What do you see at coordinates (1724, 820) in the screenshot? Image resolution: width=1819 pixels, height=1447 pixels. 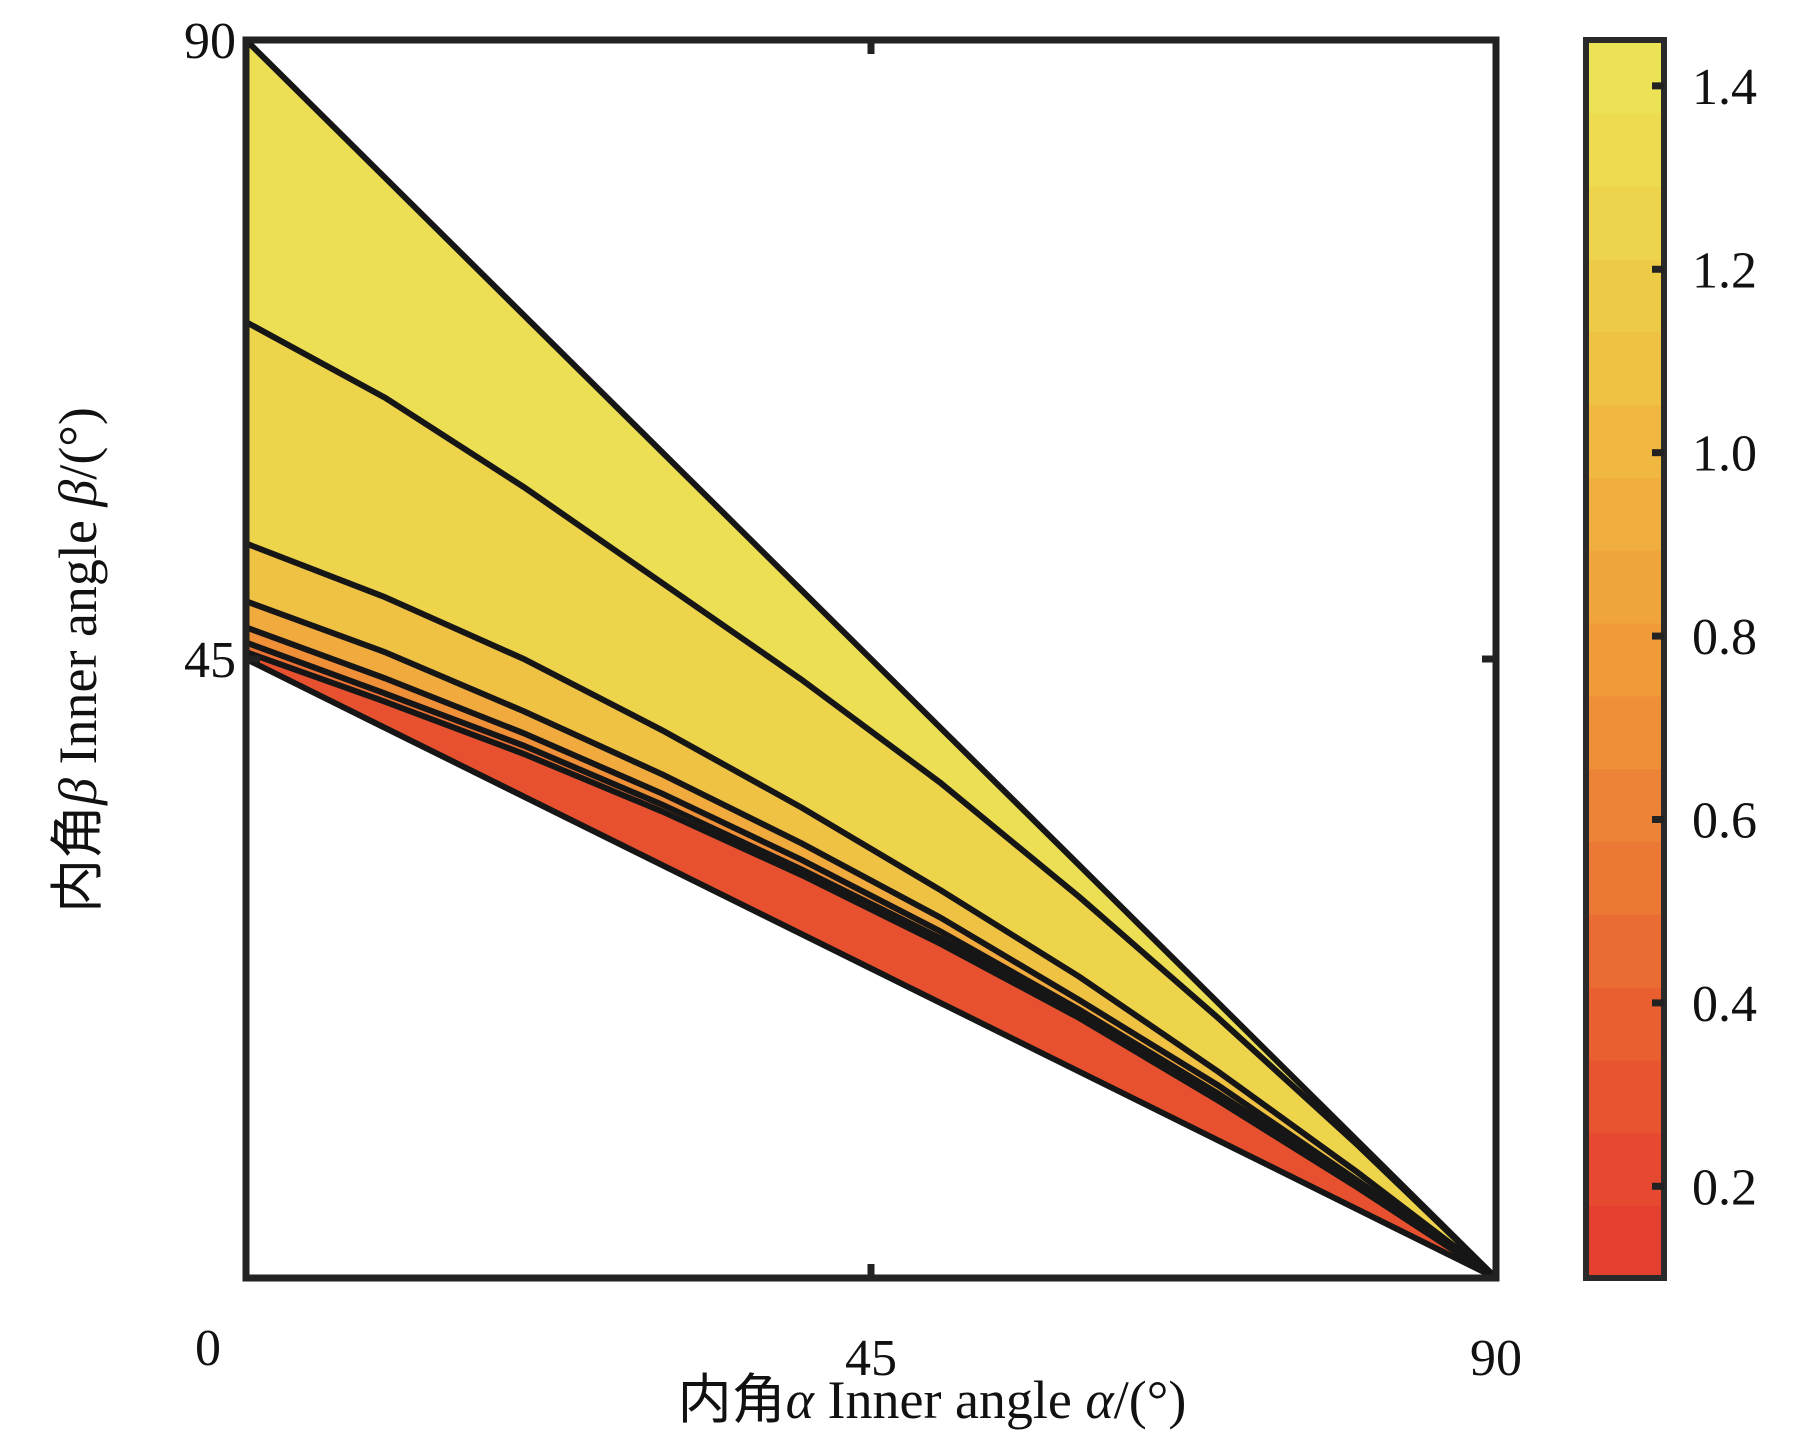 I see `colorbar-tick-label: 0.6` at bounding box center [1724, 820].